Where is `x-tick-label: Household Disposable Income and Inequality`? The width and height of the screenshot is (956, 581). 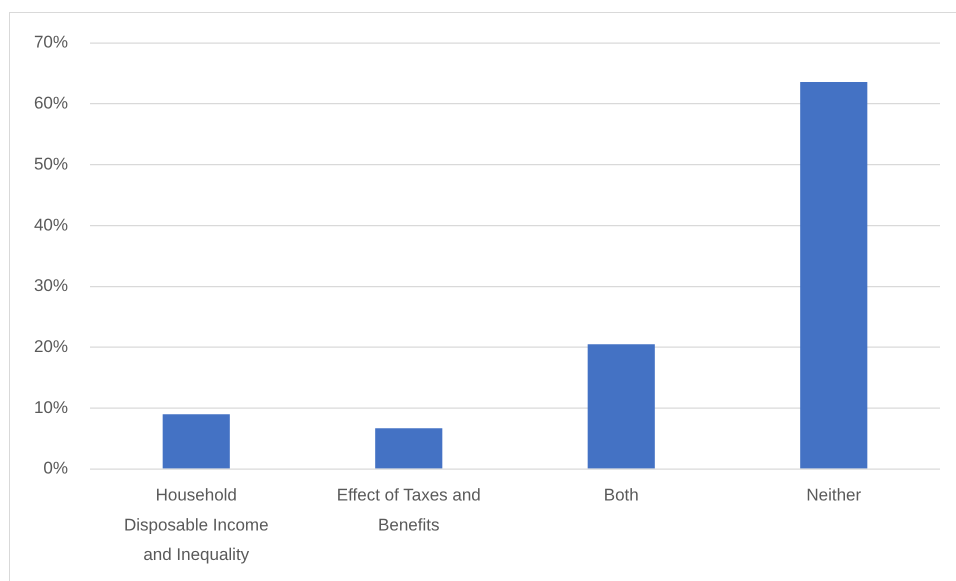 x-tick-label: Household Disposable Income and Inequality is located at coordinates (196, 525).